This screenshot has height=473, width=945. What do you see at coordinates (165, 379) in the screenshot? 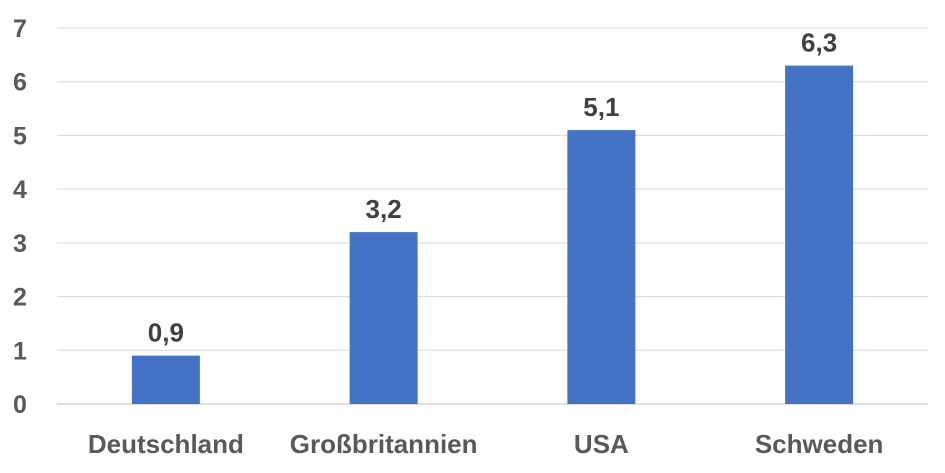
I see `bar-deutschland` at bounding box center [165, 379].